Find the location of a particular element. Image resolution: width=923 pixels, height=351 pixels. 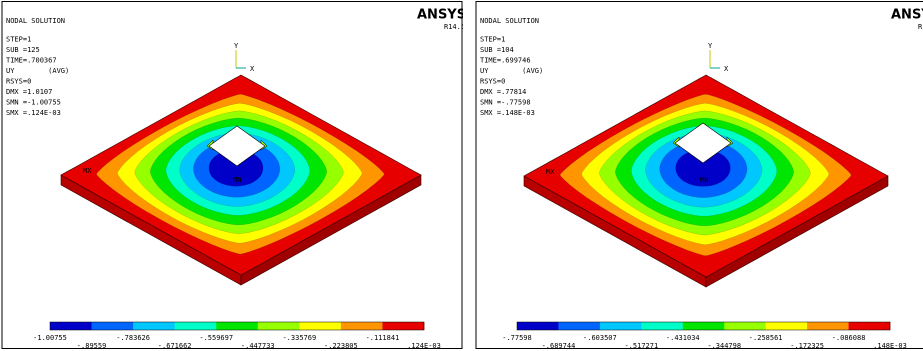

info-line: SMX =.148E-03 is located at coordinates (507, 113).